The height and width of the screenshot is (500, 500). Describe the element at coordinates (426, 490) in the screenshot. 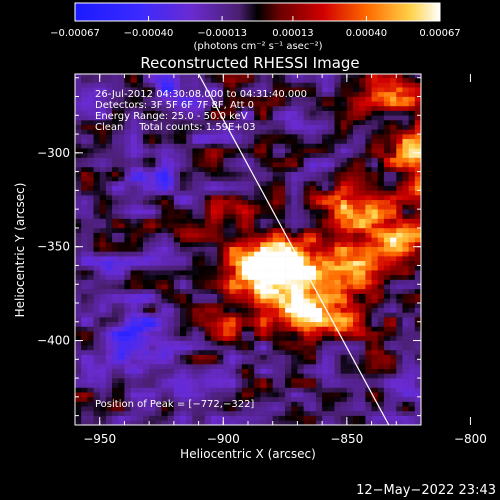

I see `render-timestamp: 12−May−2022 23:43` at that location.